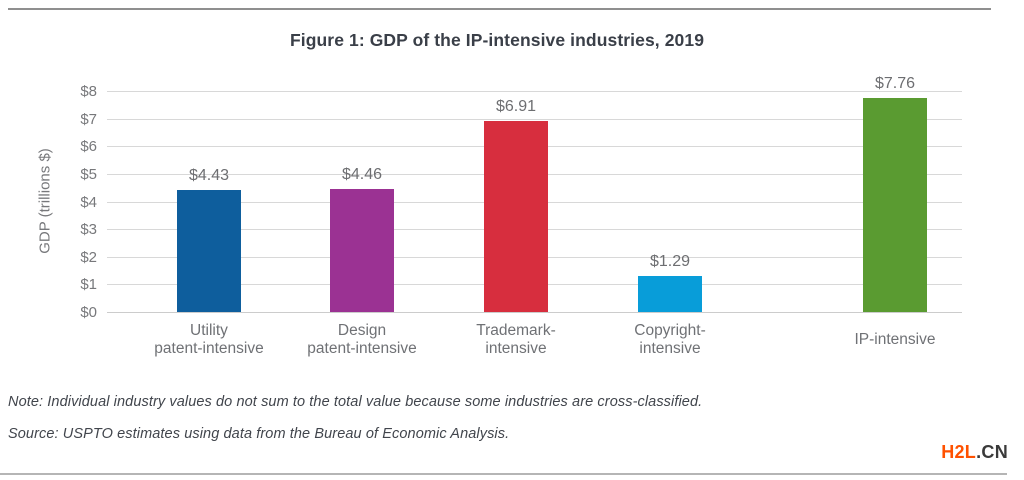  I want to click on watermark-primary: H2L, so click(959, 452).